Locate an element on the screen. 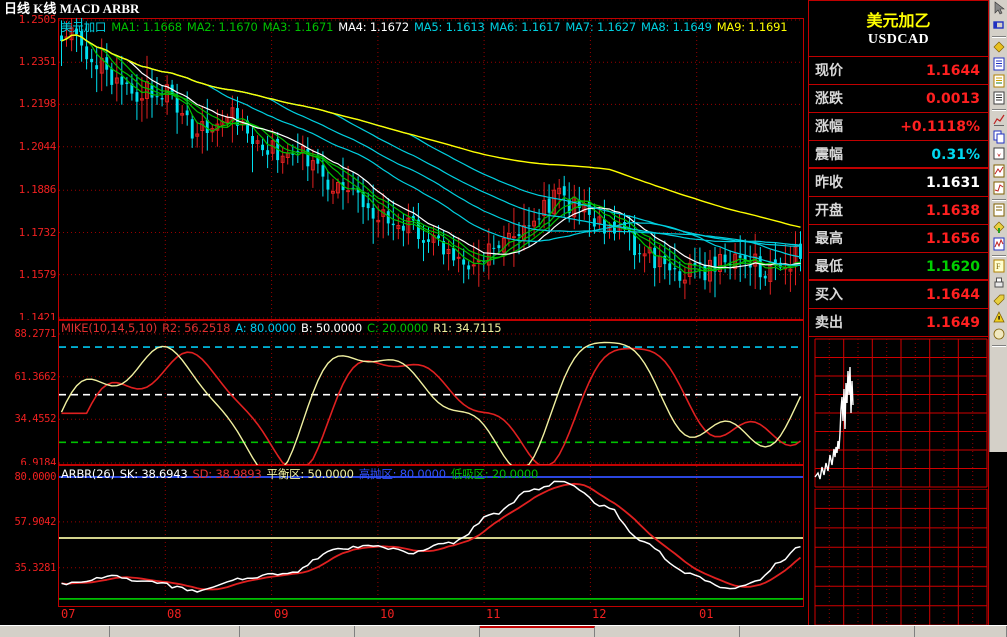  quote-header: 美元加乙 USDCAD is located at coordinates (898, 29).